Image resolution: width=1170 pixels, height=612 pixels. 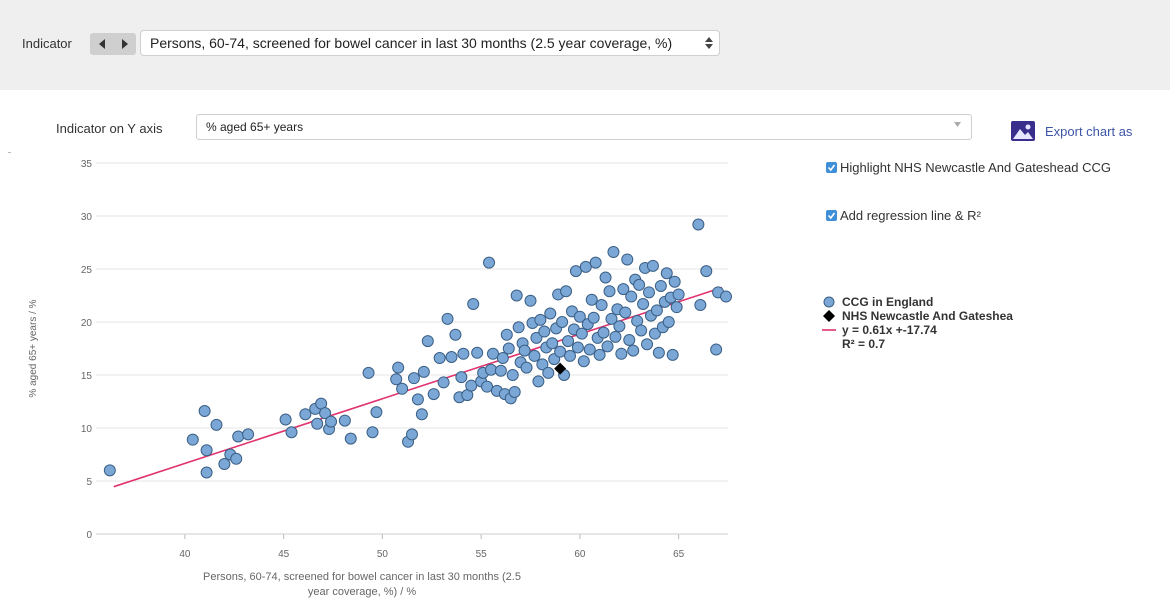 What do you see at coordinates (679, 554) in the screenshot?
I see `x-tick-label: 65` at bounding box center [679, 554].